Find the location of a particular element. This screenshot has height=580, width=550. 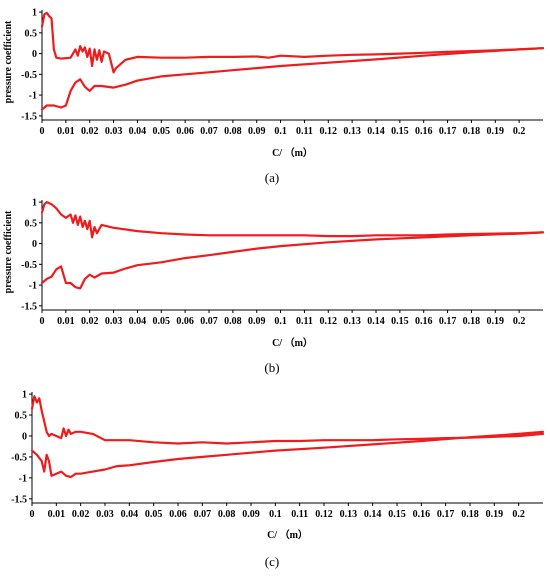

panel-caption: (b) is located at coordinates (271, 367).